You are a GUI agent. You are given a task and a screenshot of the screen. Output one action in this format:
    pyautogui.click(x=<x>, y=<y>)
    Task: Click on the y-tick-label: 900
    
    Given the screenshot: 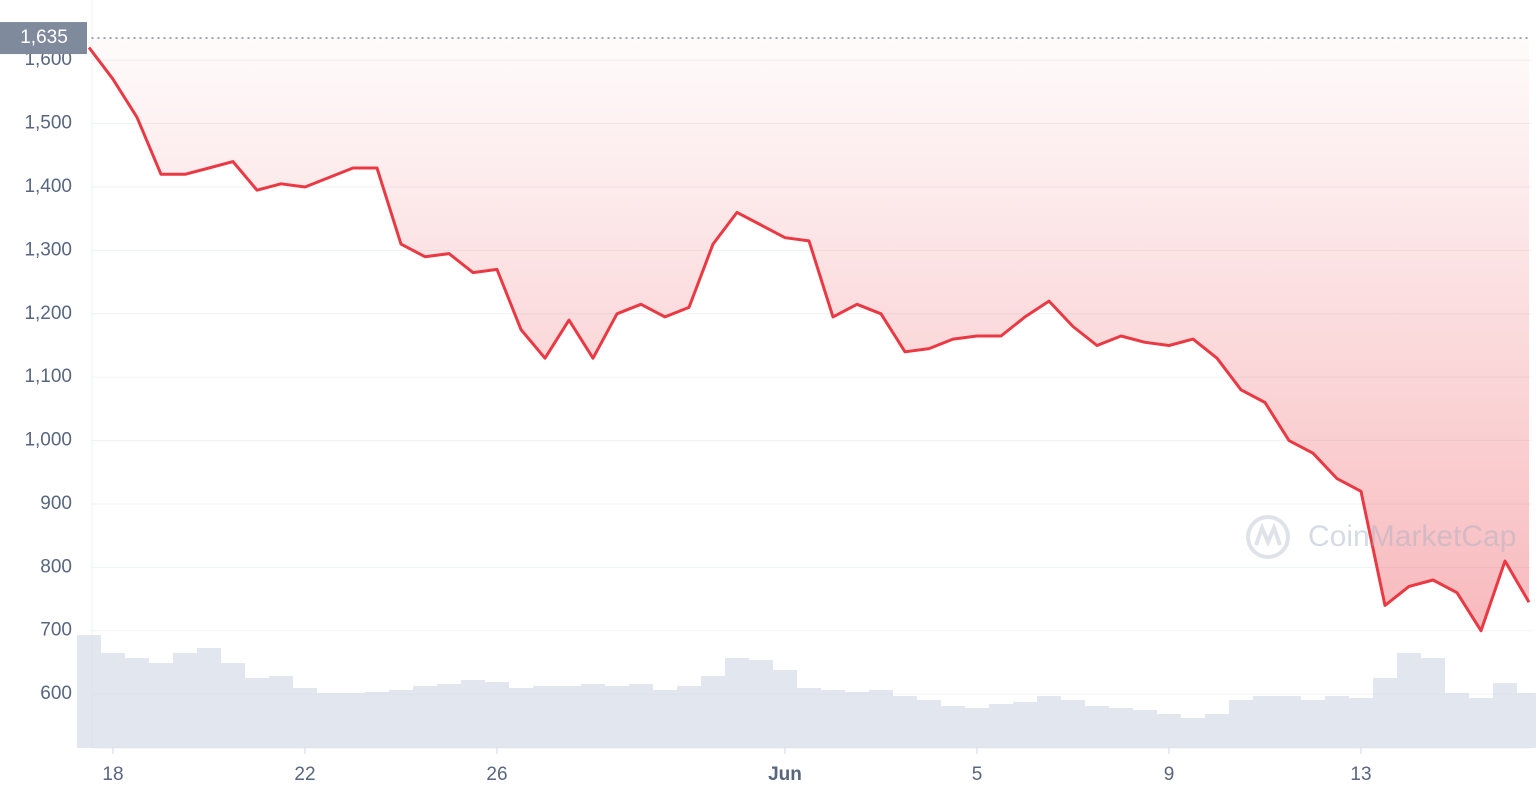 What is the action you would take?
    pyautogui.click(x=56, y=503)
    